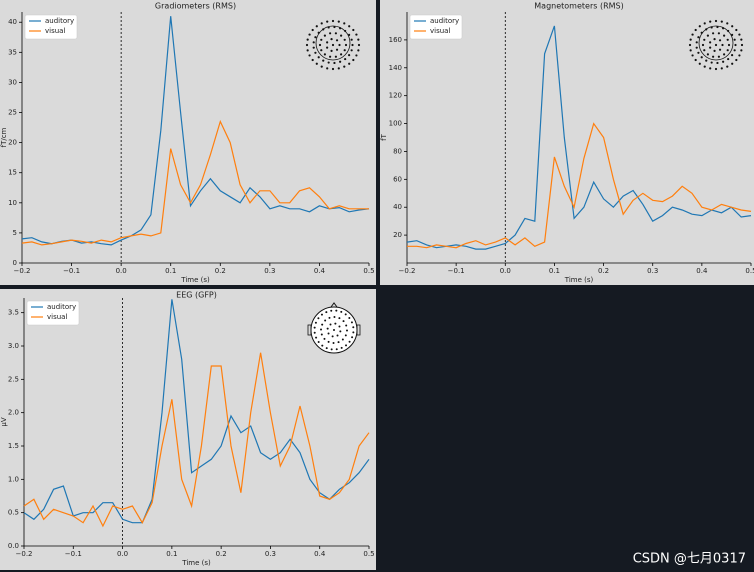  What do you see at coordinates (12, 22) in the screenshot?
I see `y-tick-label: 40` at bounding box center [12, 22].